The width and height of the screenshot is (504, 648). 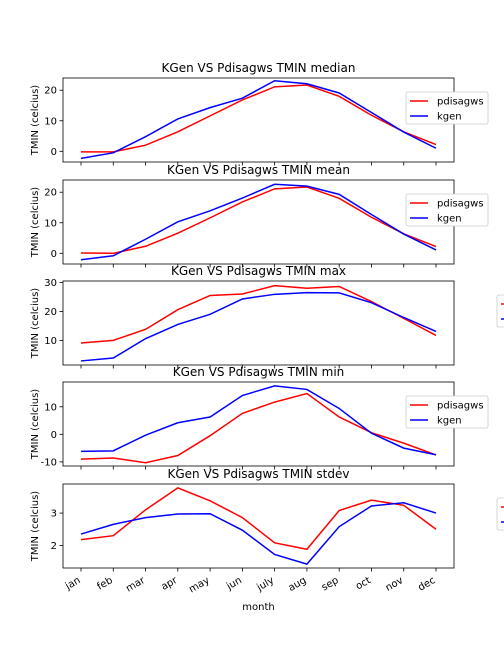 What do you see at coordinates (136, 585) in the screenshot?
I see `x-tick-label: mar` at bounding box center [136, 585].